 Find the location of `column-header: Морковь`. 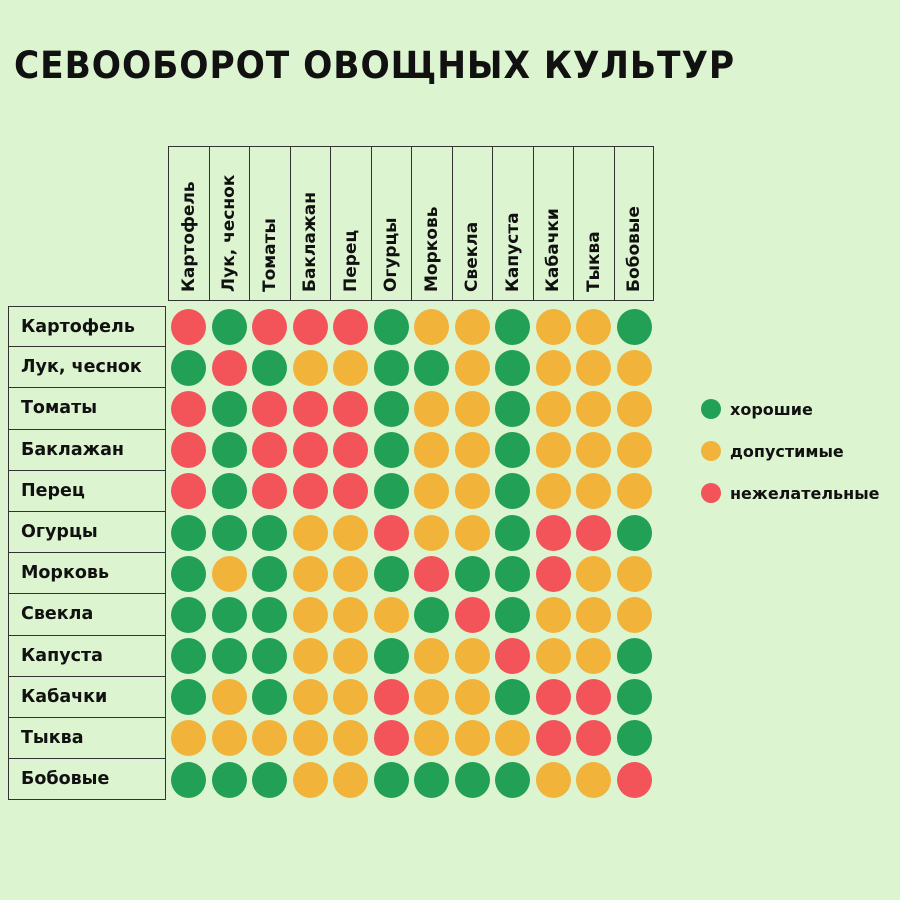

column-header: Морковь is located at coordinates (431, 224).